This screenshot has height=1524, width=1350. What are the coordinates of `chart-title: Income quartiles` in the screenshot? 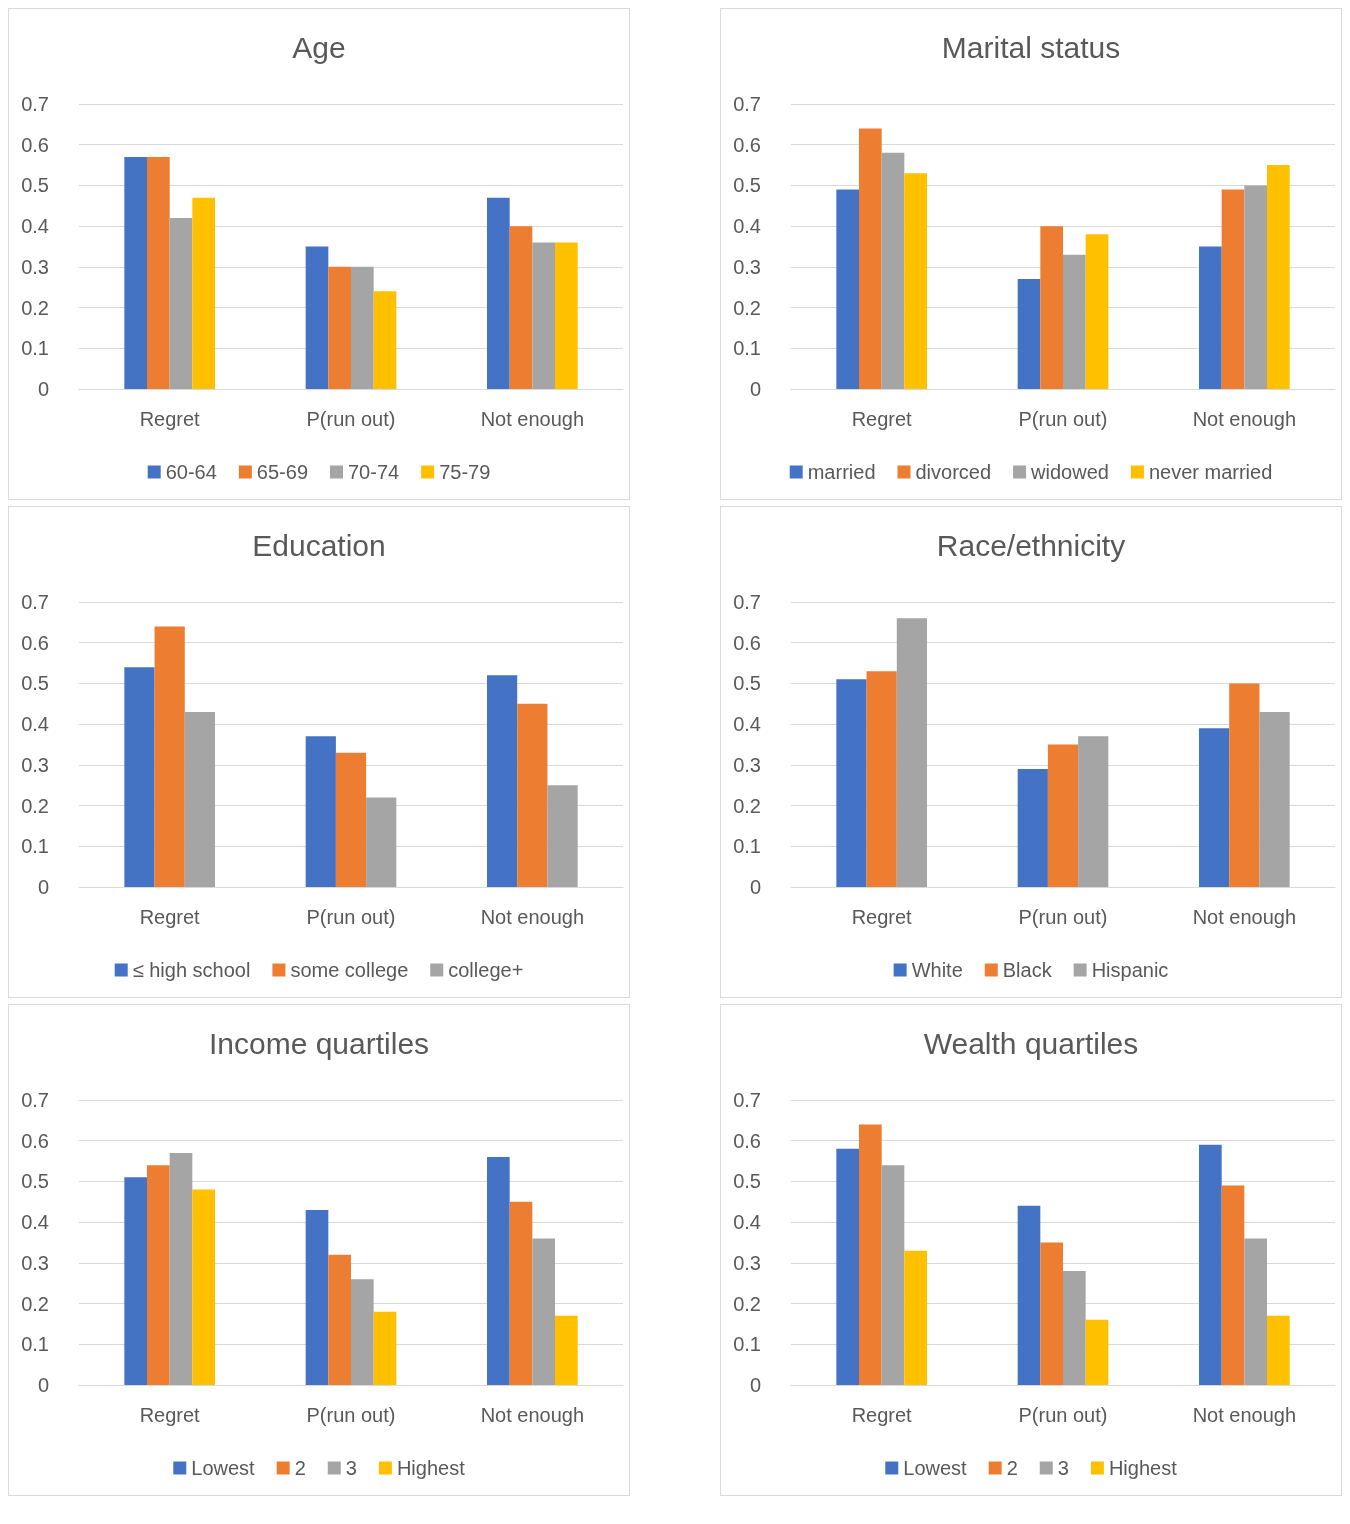 It's located at (319, 1043).